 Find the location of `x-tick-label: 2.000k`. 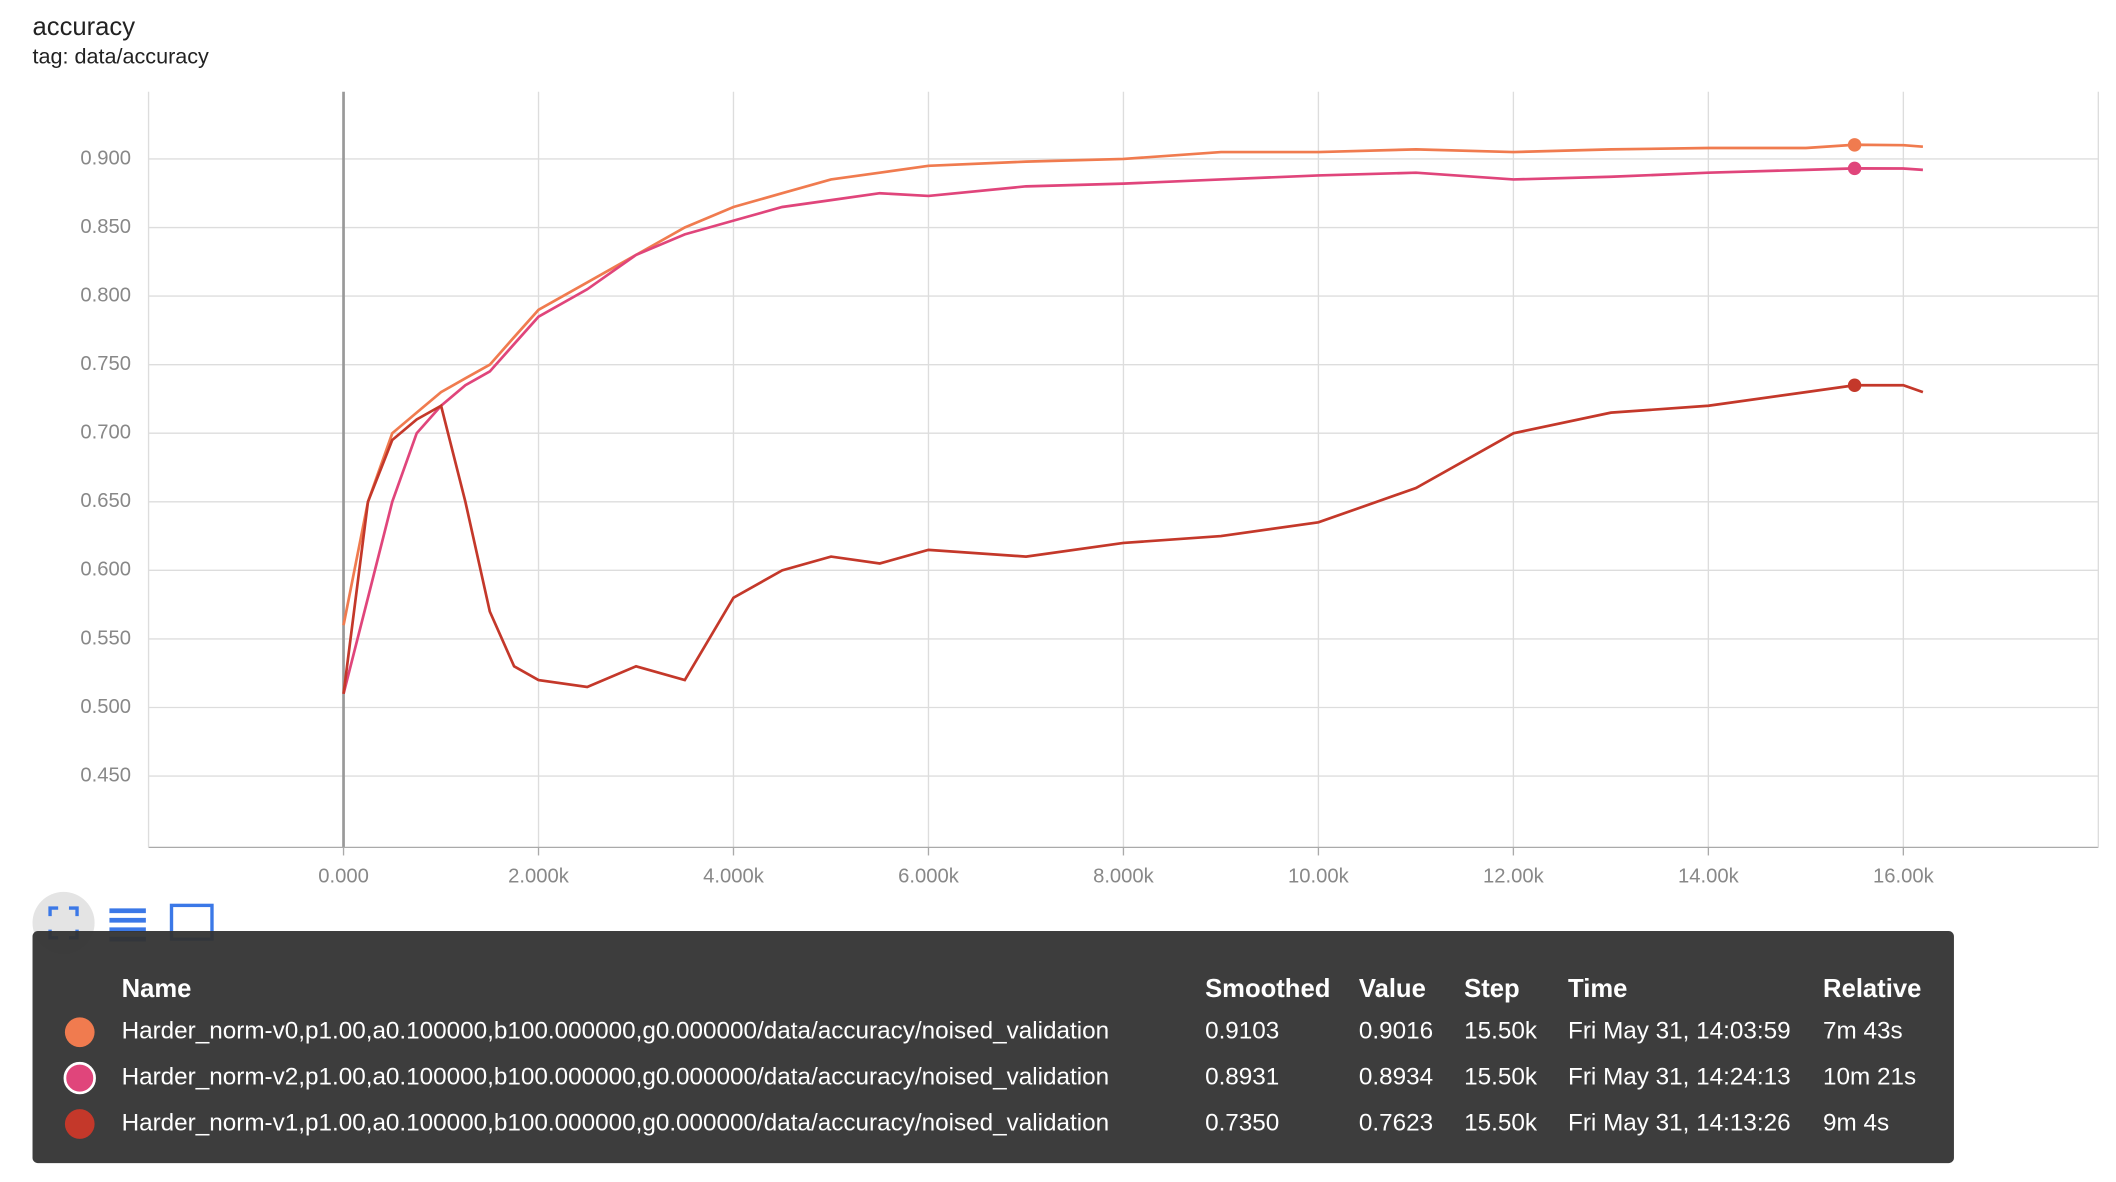

x-tick-label: 2.000k is located at coordinates (539, 876).